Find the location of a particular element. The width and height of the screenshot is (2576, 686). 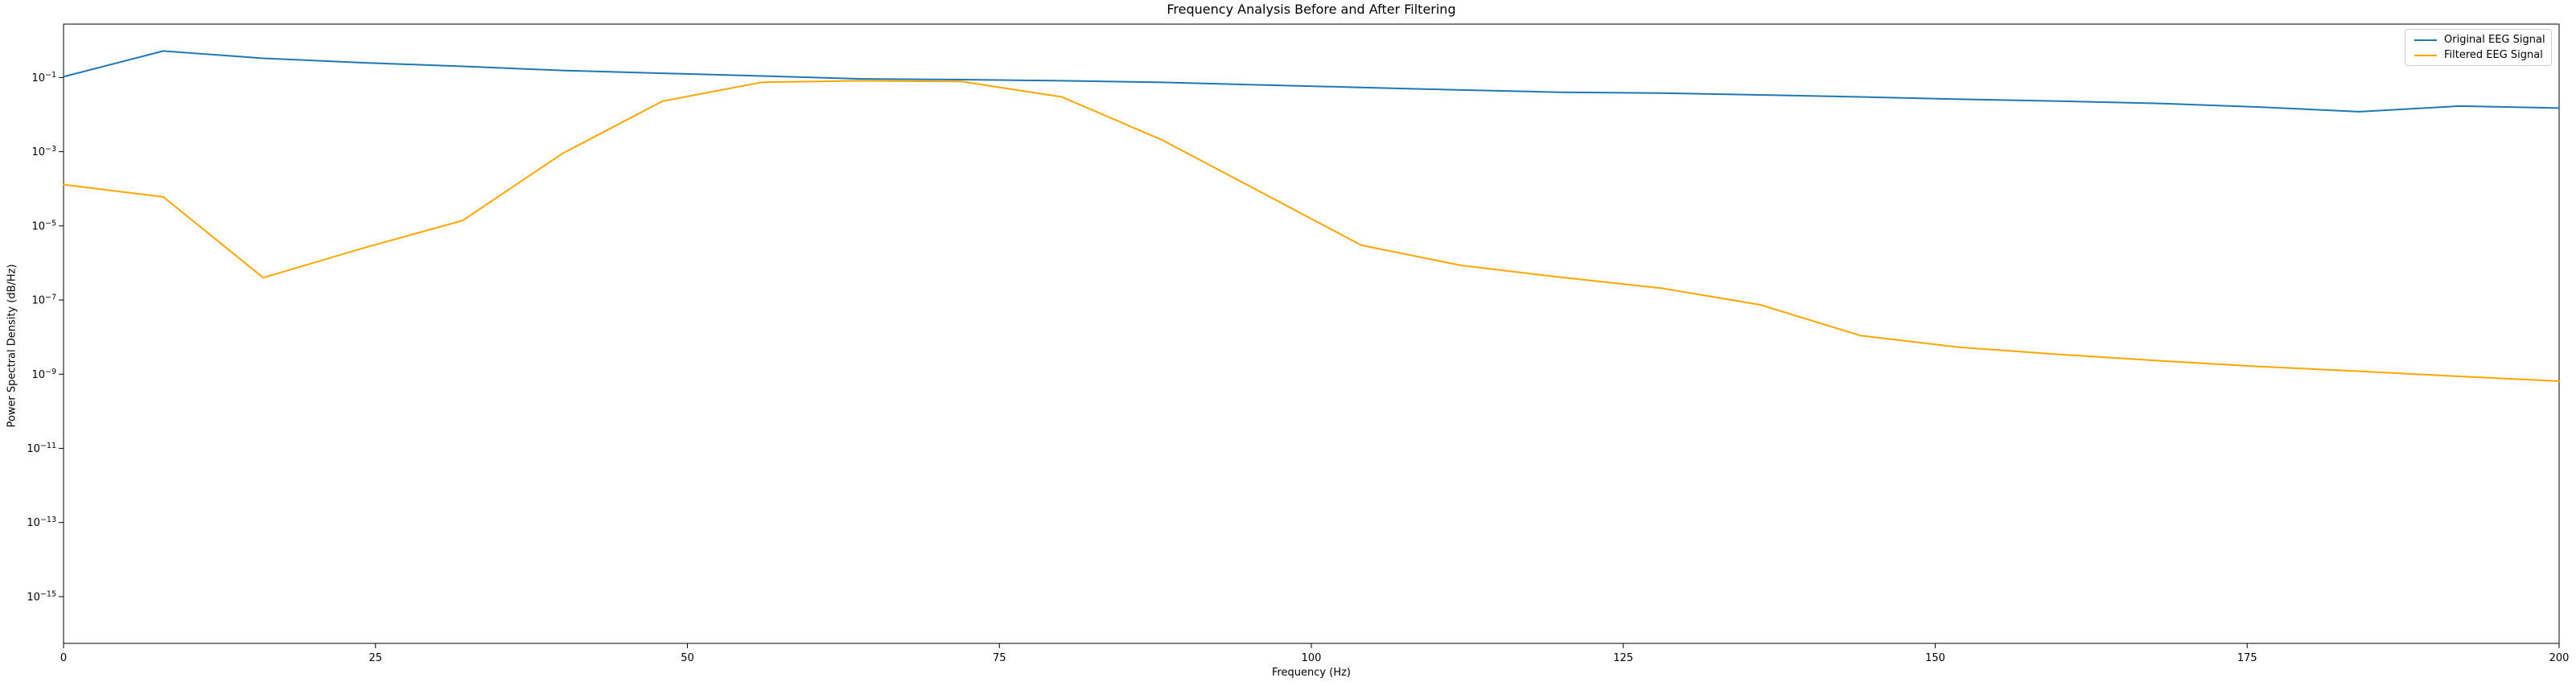

legend: Original EEG Signal Filtered EEG Signal is located at coordinates (2478, 47).